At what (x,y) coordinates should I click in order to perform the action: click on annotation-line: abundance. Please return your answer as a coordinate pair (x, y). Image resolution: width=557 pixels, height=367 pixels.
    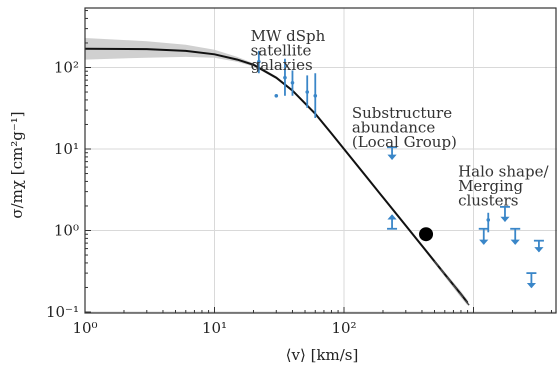
    Looking at the image, I should click on (393, 128).